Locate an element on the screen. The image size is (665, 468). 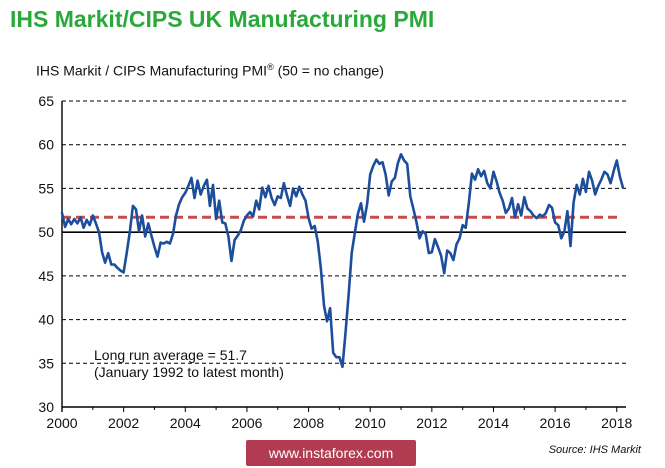
x-tick-labels: 2000 2002 2004 2006 2008 2010 2012 2014 2016 2018 is located at coordinates (339, 419).